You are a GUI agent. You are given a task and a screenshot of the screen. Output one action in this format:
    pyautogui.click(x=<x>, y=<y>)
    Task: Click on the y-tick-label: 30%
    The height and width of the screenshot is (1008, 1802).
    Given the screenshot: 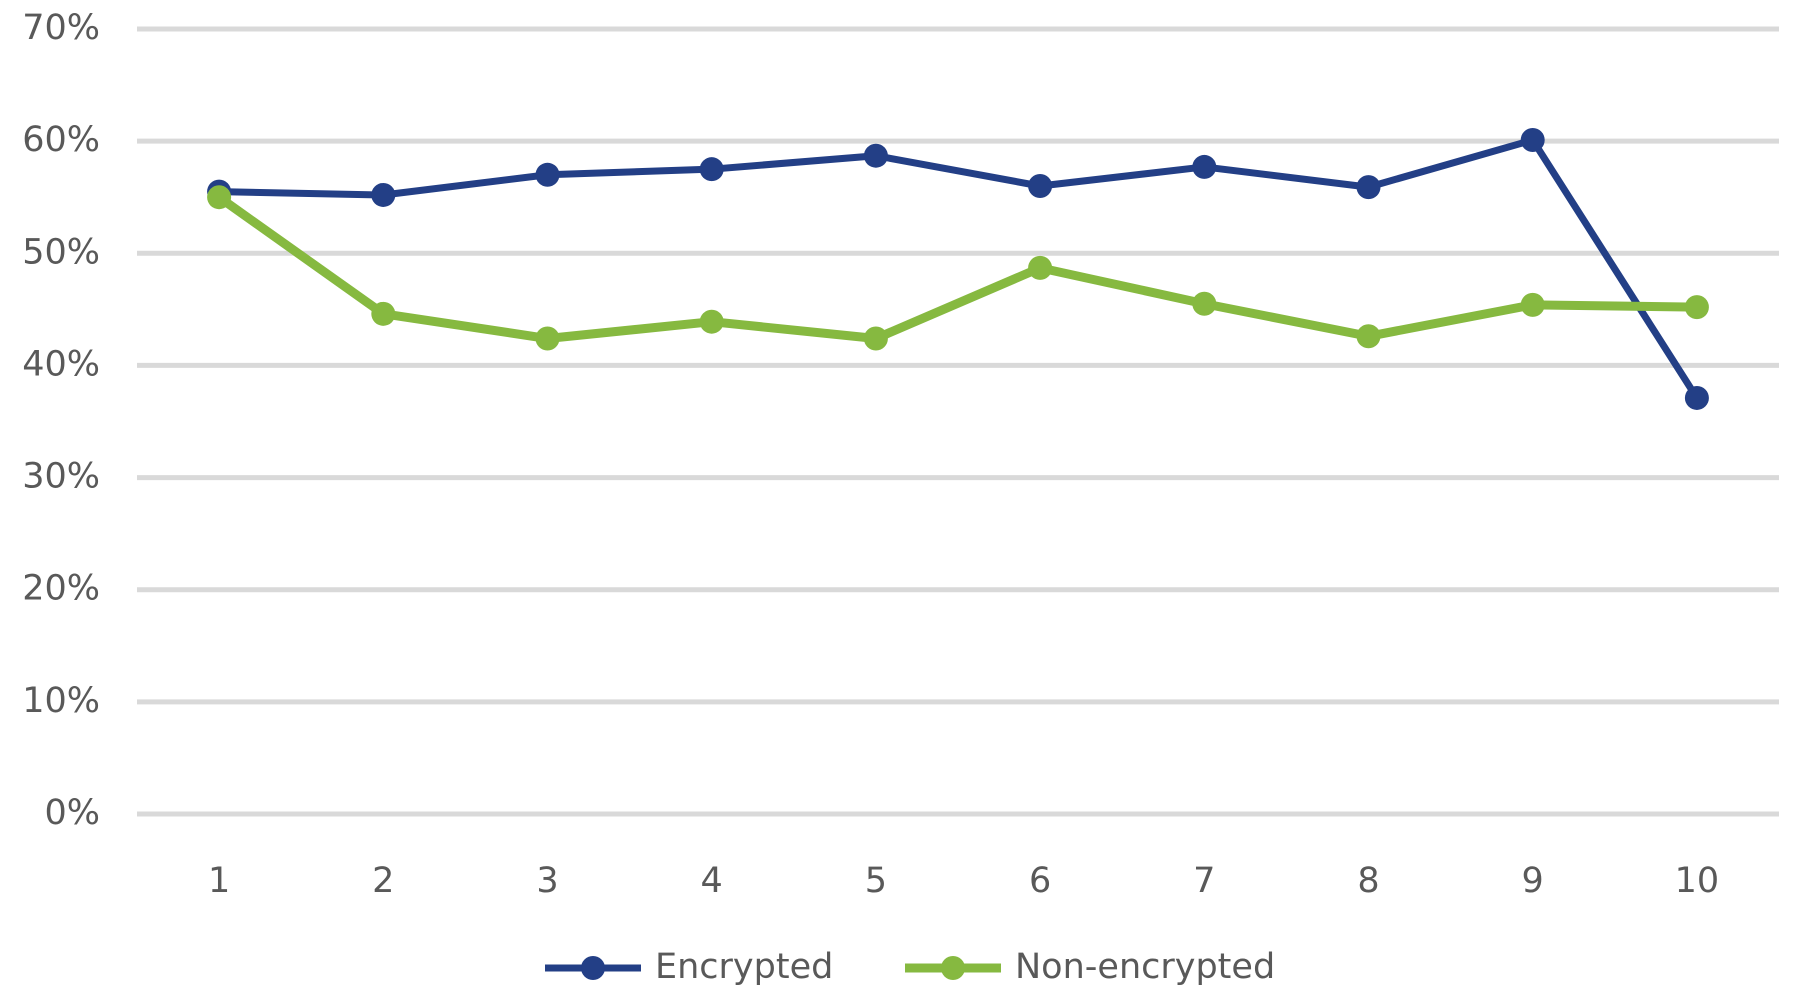 What is the action you would take?
    pyautogui.click(x=61, y=477)
    